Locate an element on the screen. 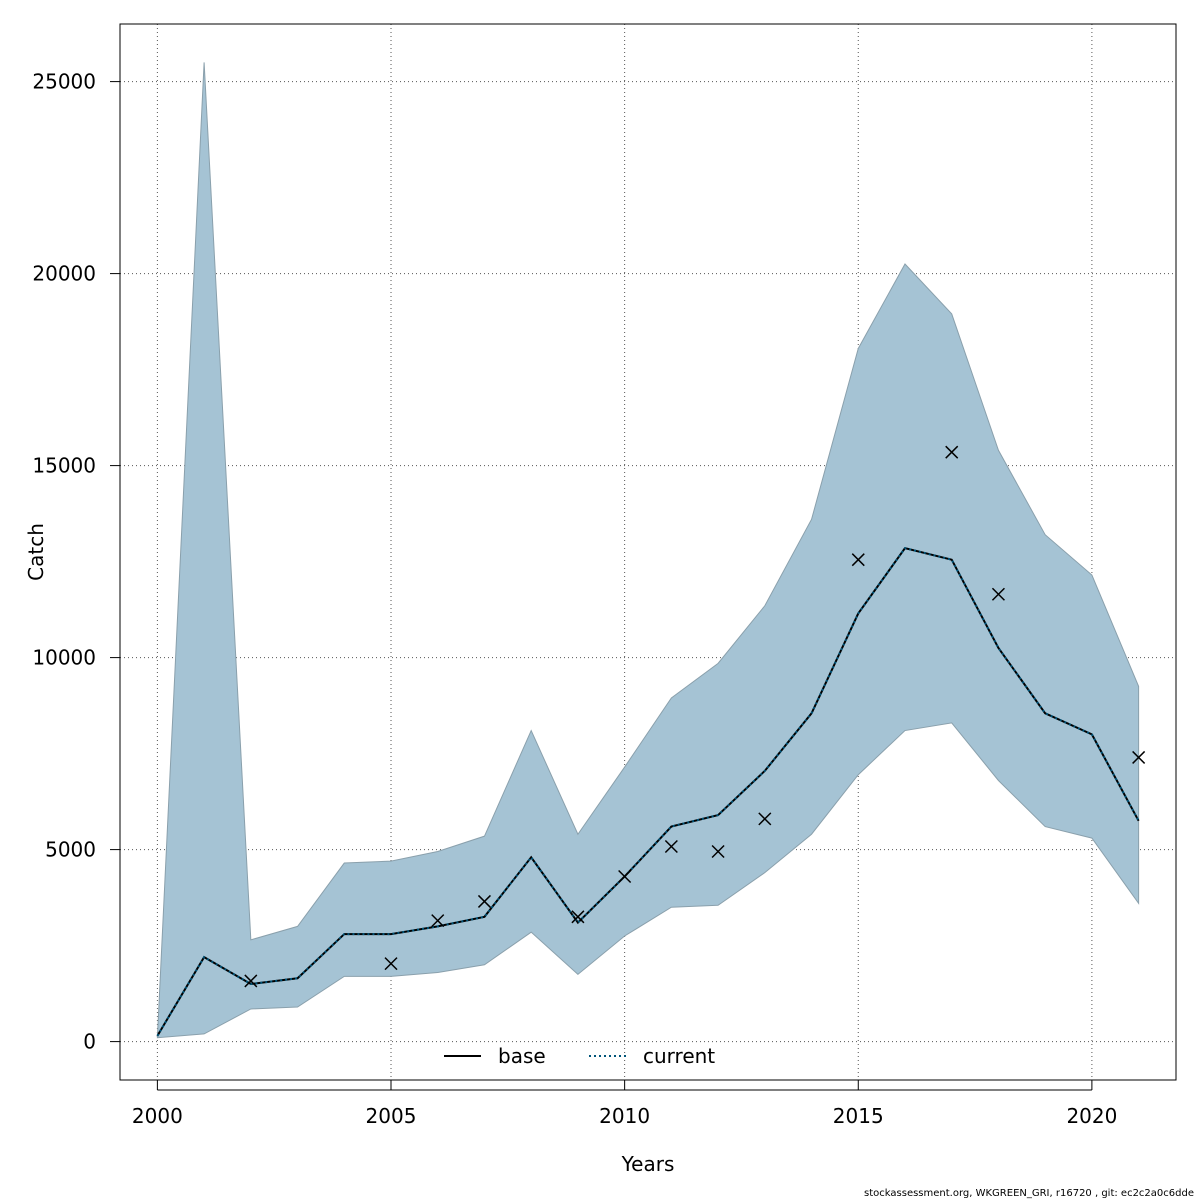 This screenshot has height=1200, width=1200. y-tick-label-20000: 20000 is located at coordinates (64, 274).